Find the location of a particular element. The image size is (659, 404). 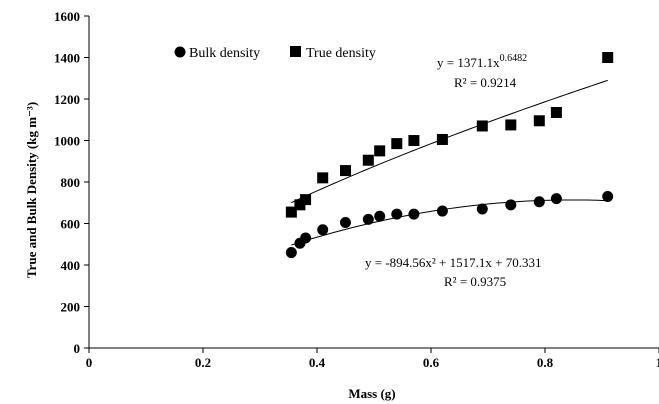

y-ticks: 0 200 400 600 800 1000 1200 1400 1600 is located at coordinates (71, 182).